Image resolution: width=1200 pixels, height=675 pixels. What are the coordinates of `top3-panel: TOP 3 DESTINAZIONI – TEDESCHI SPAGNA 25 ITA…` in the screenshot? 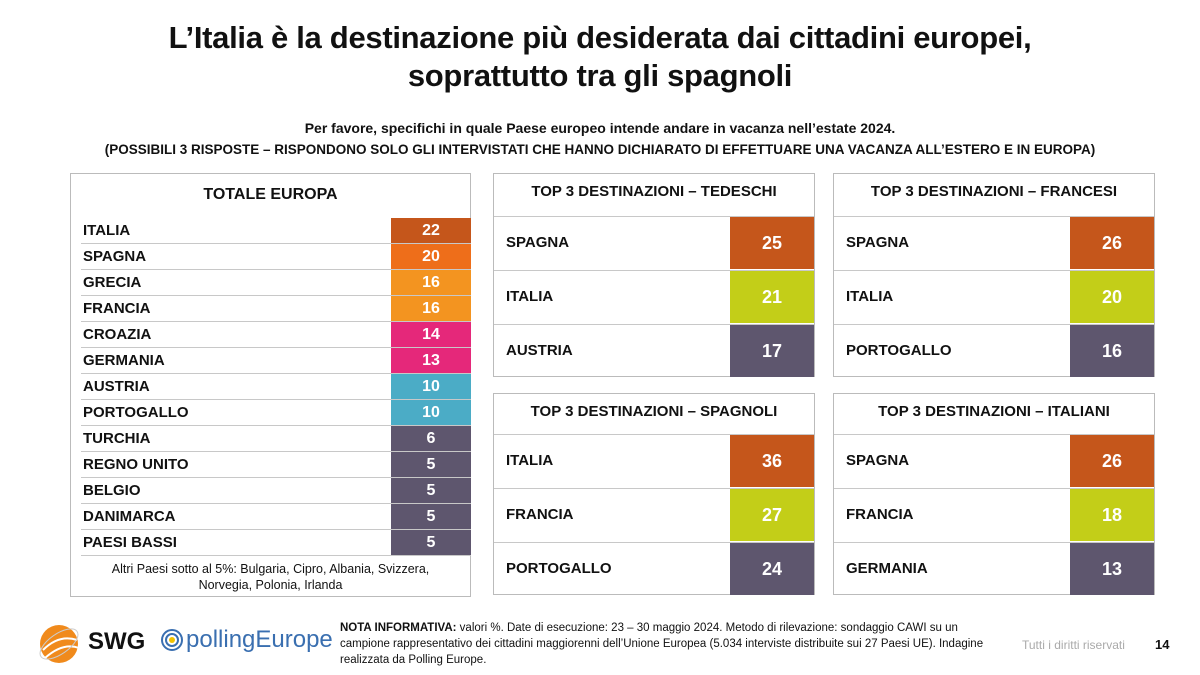 It's located at (654, 275).